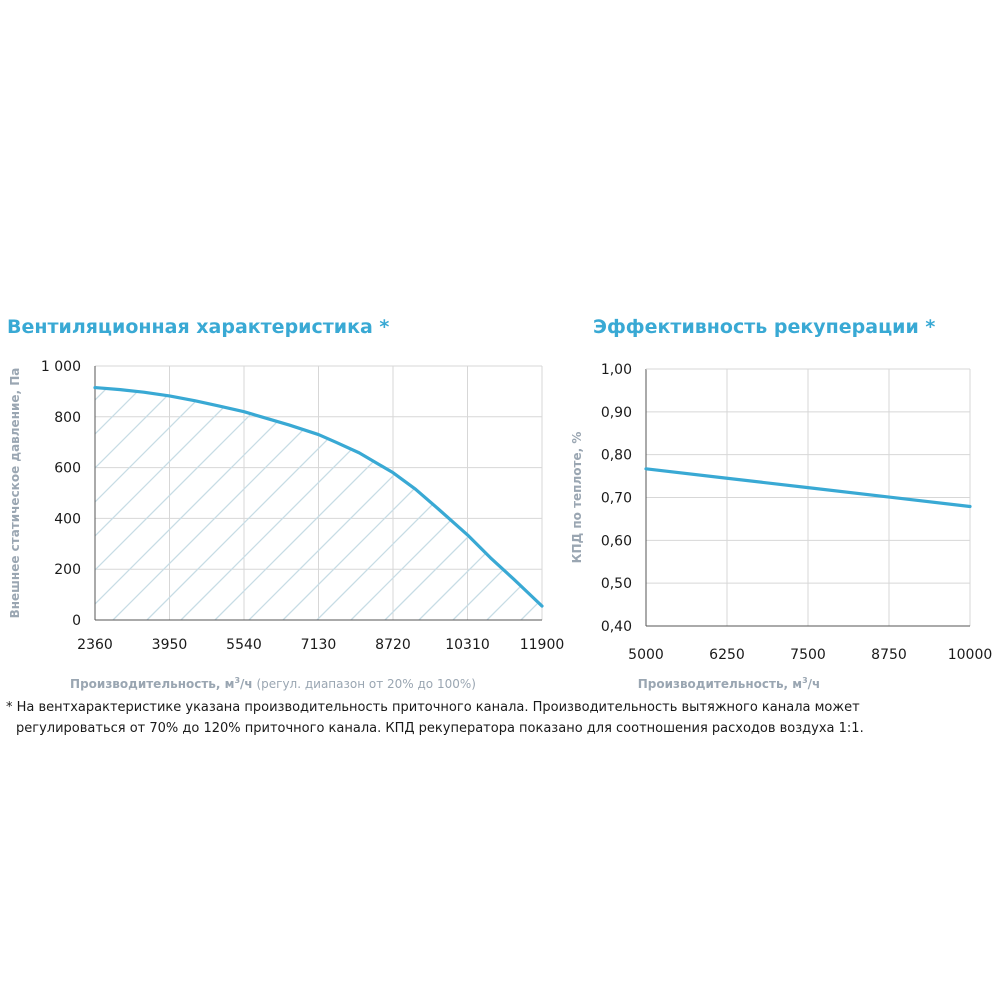 The height and width of the screenshot is (1000, 1000). I want to click on y-tick-label: 0,50, so click(616, 584).